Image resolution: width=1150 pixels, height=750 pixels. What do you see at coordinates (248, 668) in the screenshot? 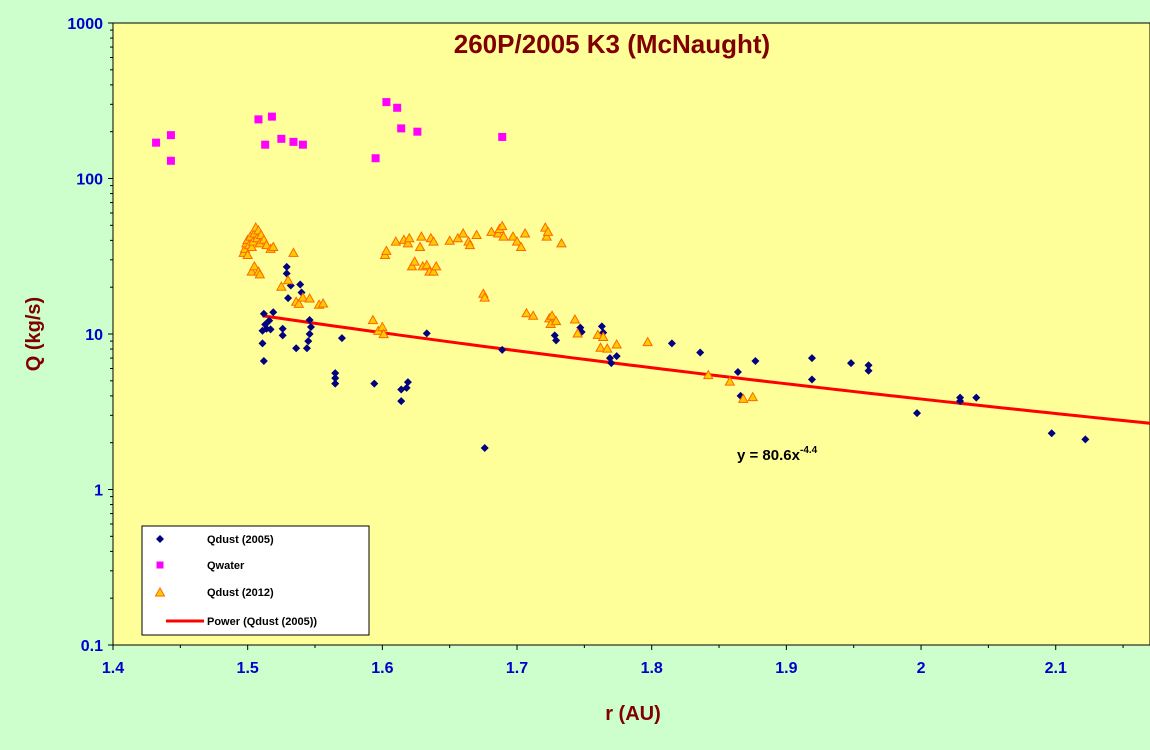
I see `x-tick-label: 1.5` at bounding box center [248, 668].